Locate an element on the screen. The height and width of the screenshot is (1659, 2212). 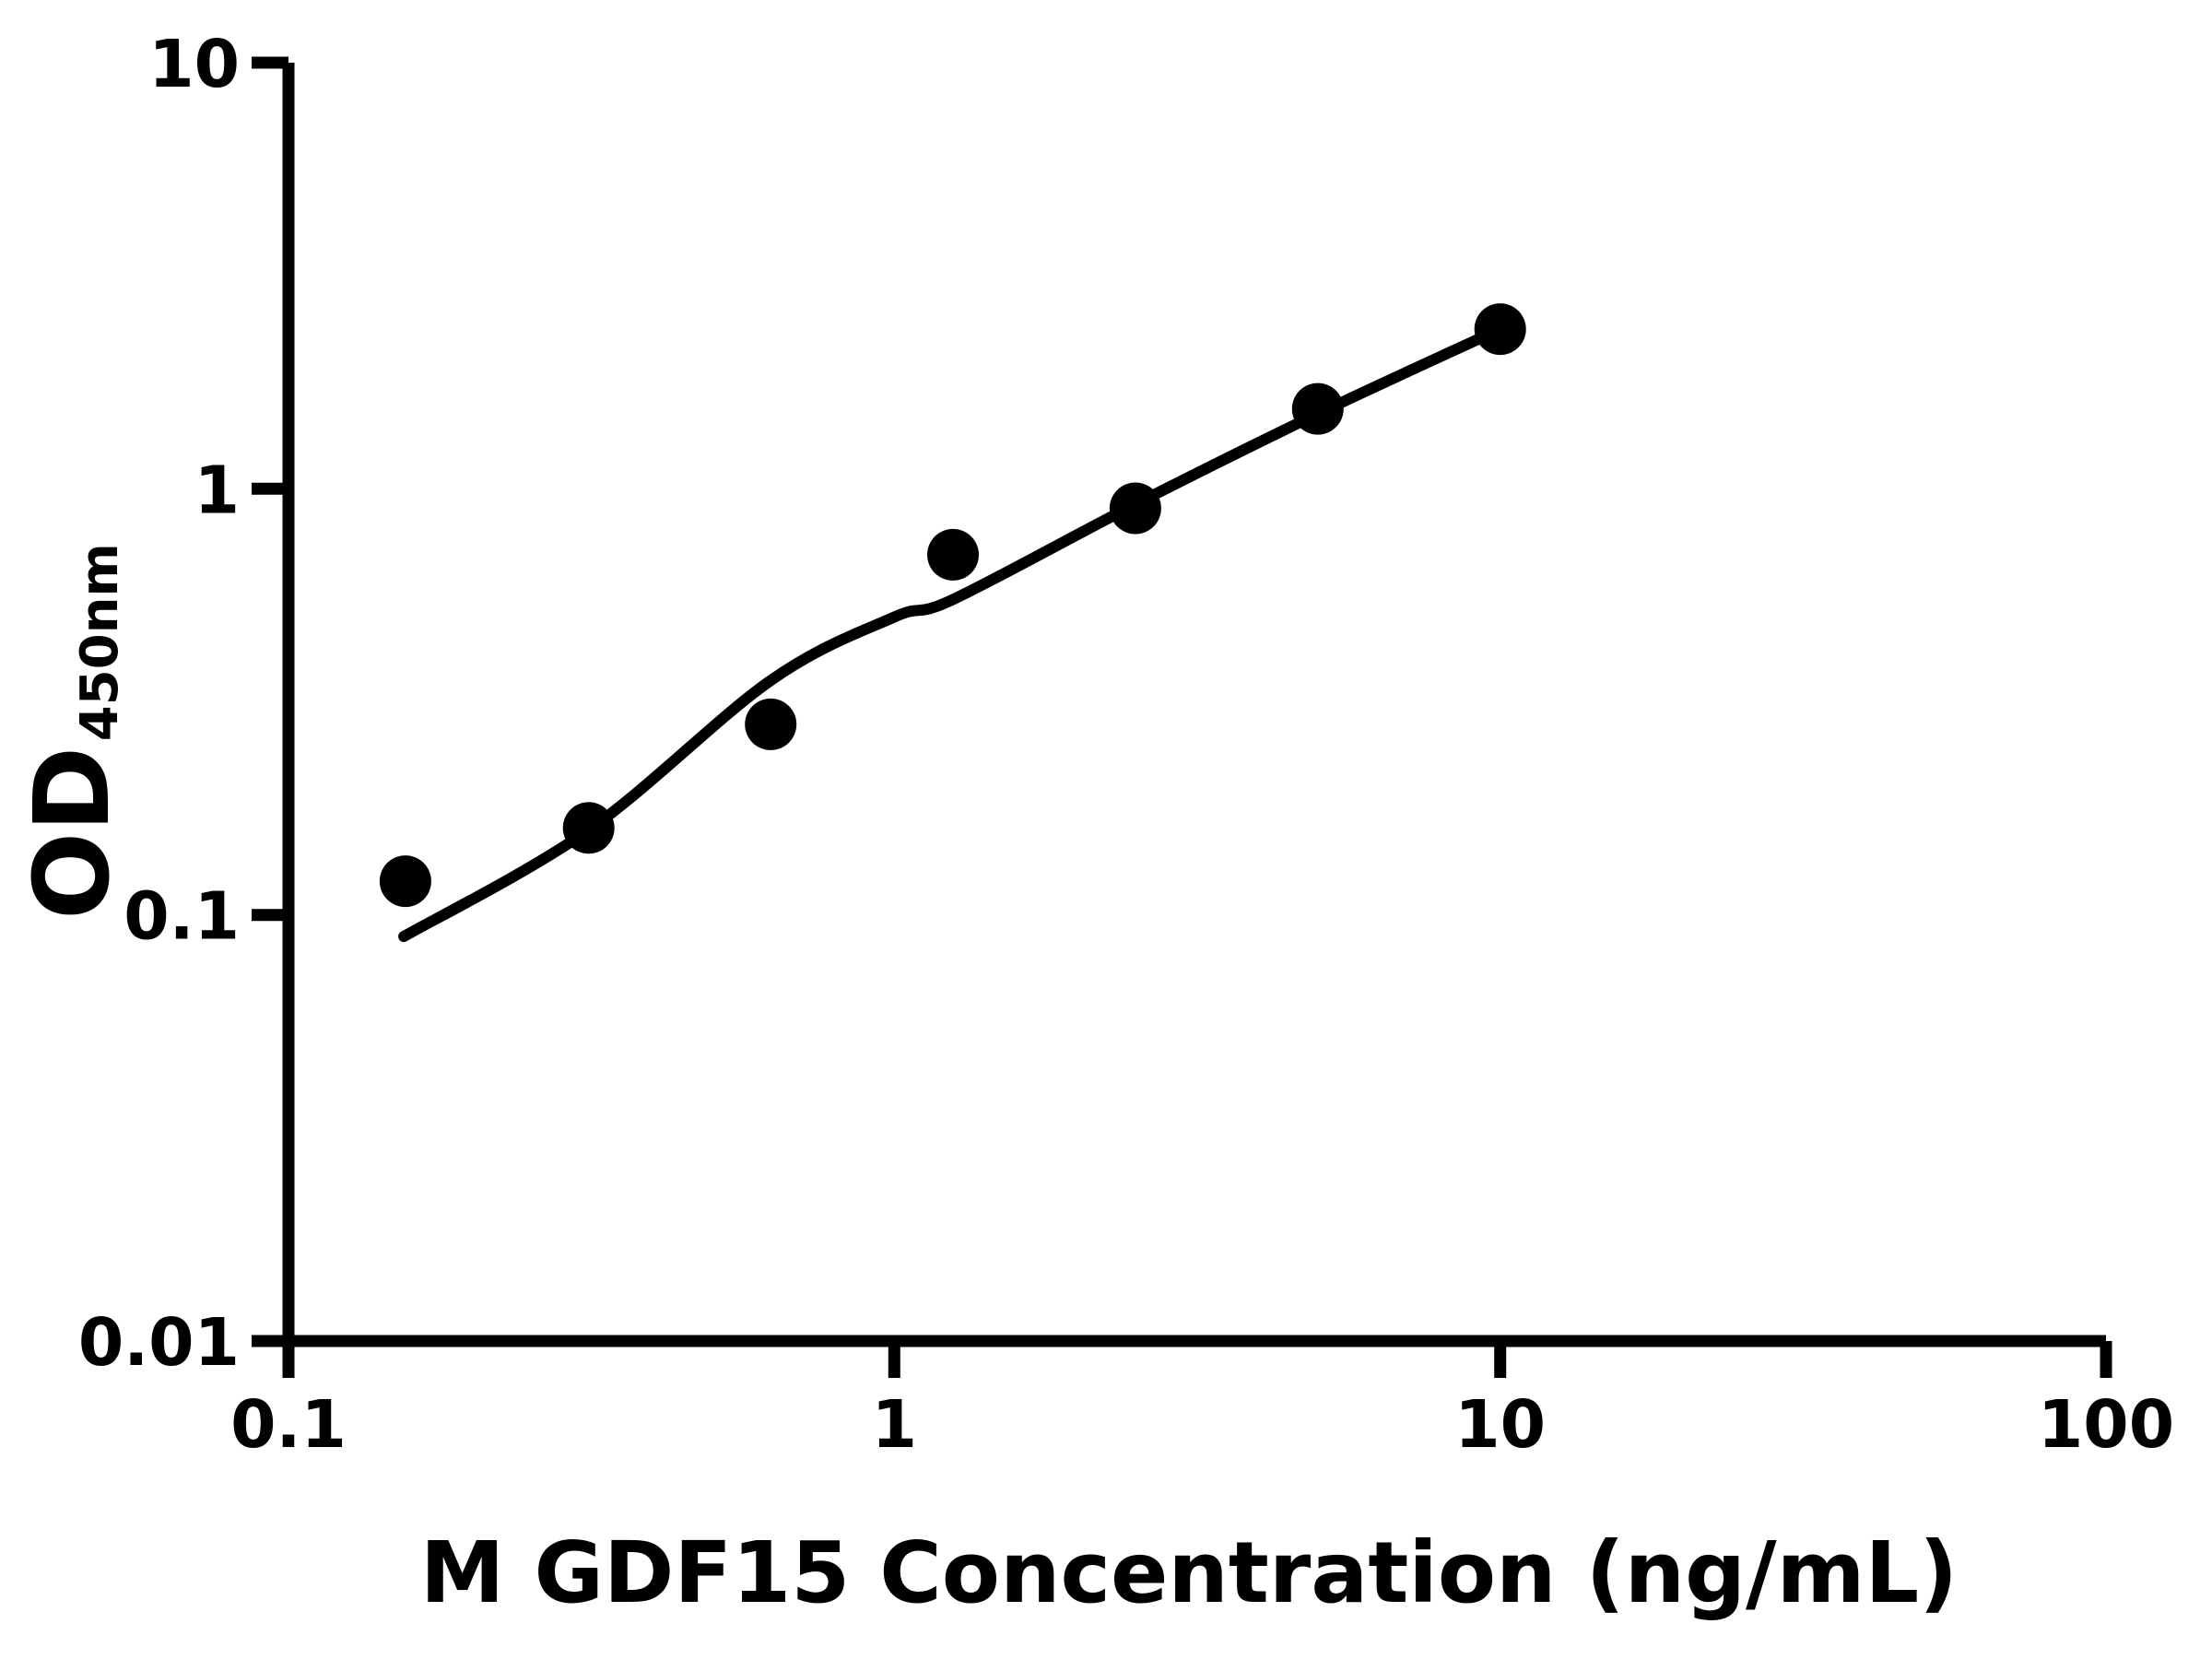
y-axis-title-main: OD is located at coordinates (73, 833).